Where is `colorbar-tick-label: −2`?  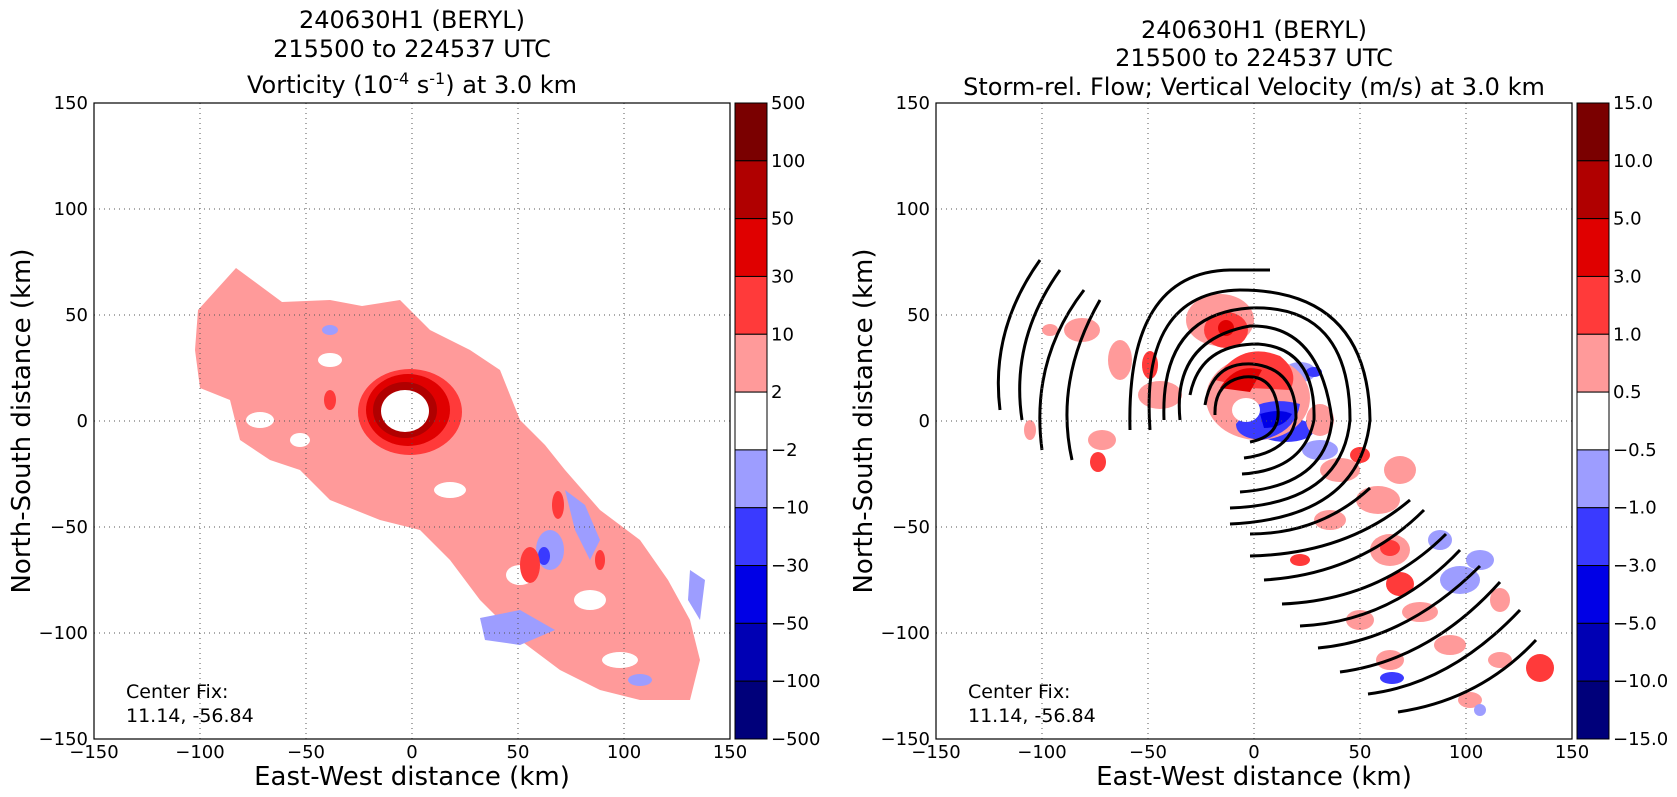
colorbar-tick-label: −2 is located at coordinates (784, 450).